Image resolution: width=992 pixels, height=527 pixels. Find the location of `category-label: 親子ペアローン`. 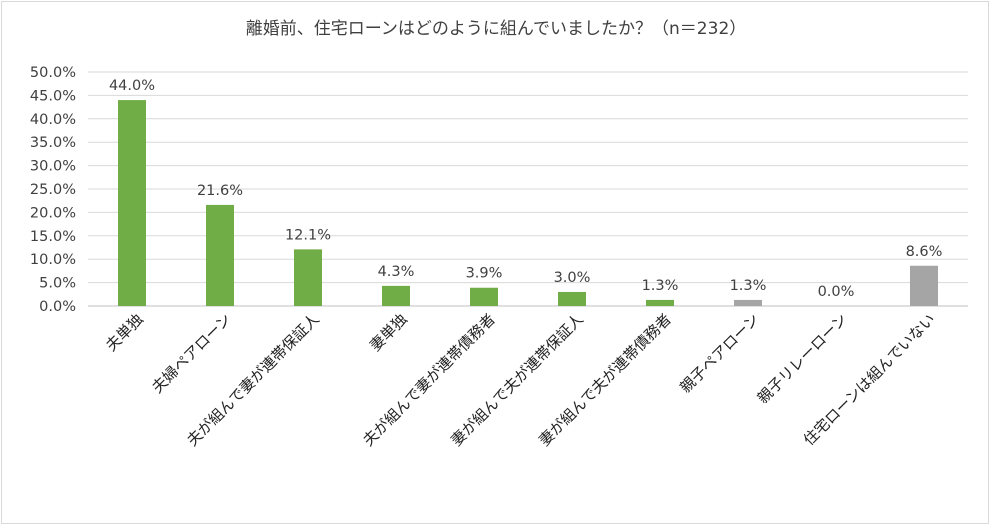

category-label: 親子ペアローン is located at coordinates (719, 353).